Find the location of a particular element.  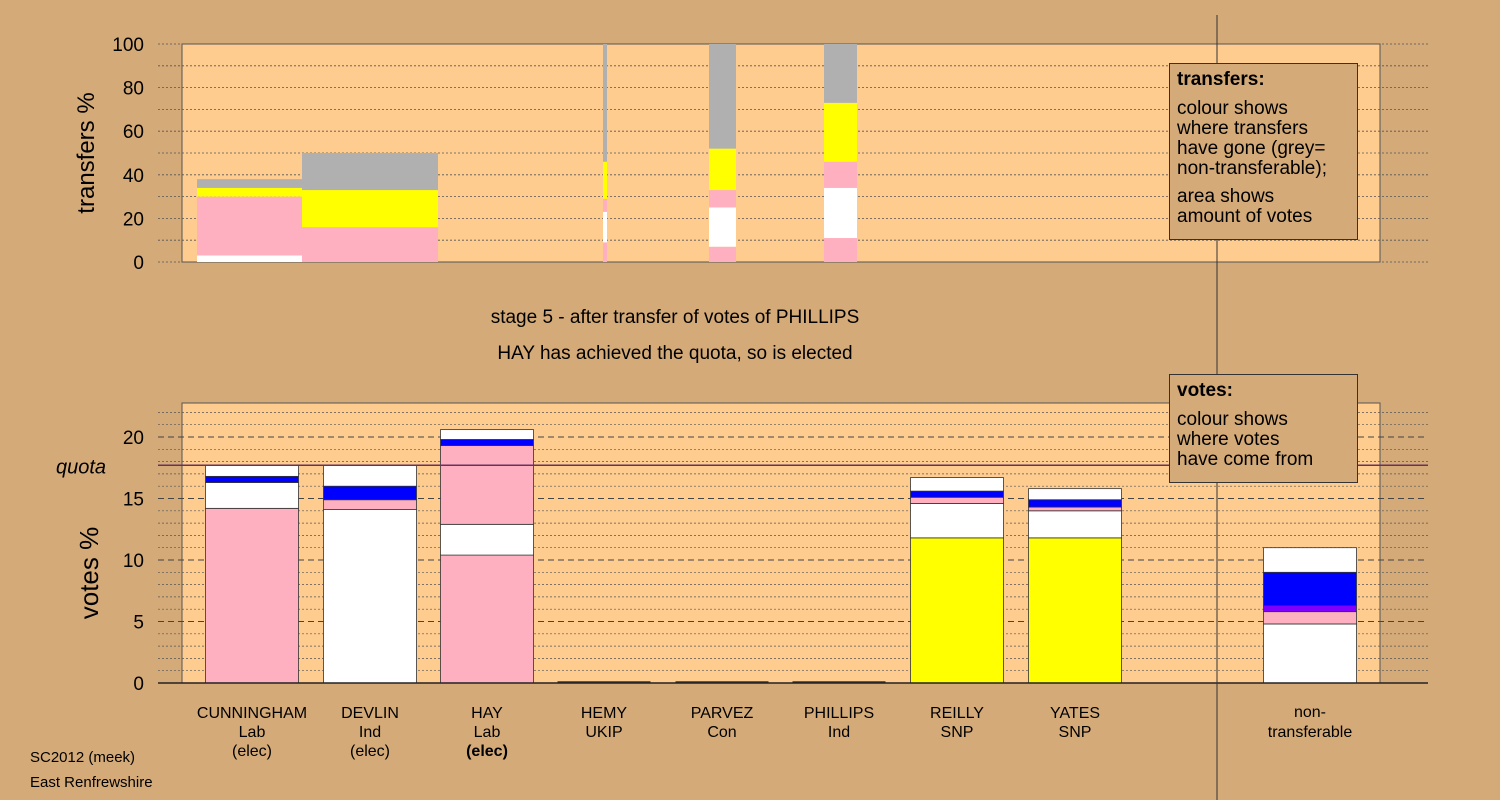

candidate-party: UKIP is located at coordinates (603, 732).